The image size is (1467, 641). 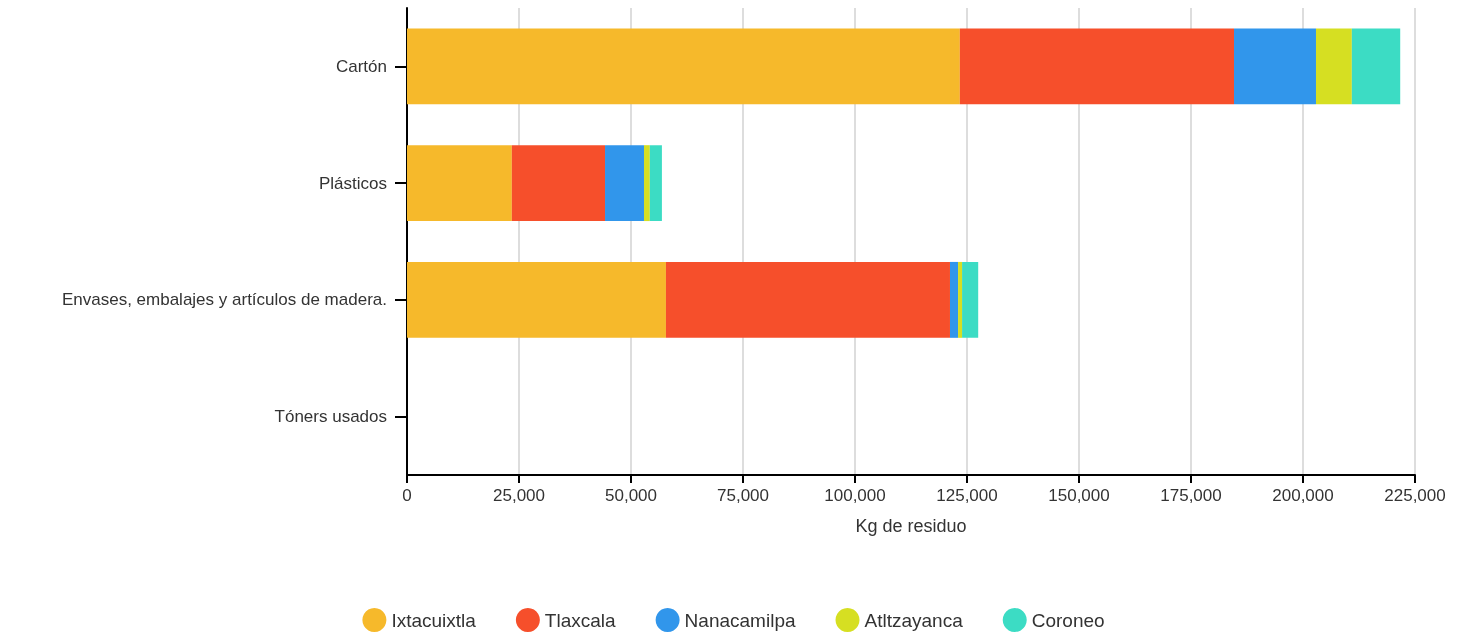 I want to click on x-tick-label: 100,000, so click(x=855, y=495).